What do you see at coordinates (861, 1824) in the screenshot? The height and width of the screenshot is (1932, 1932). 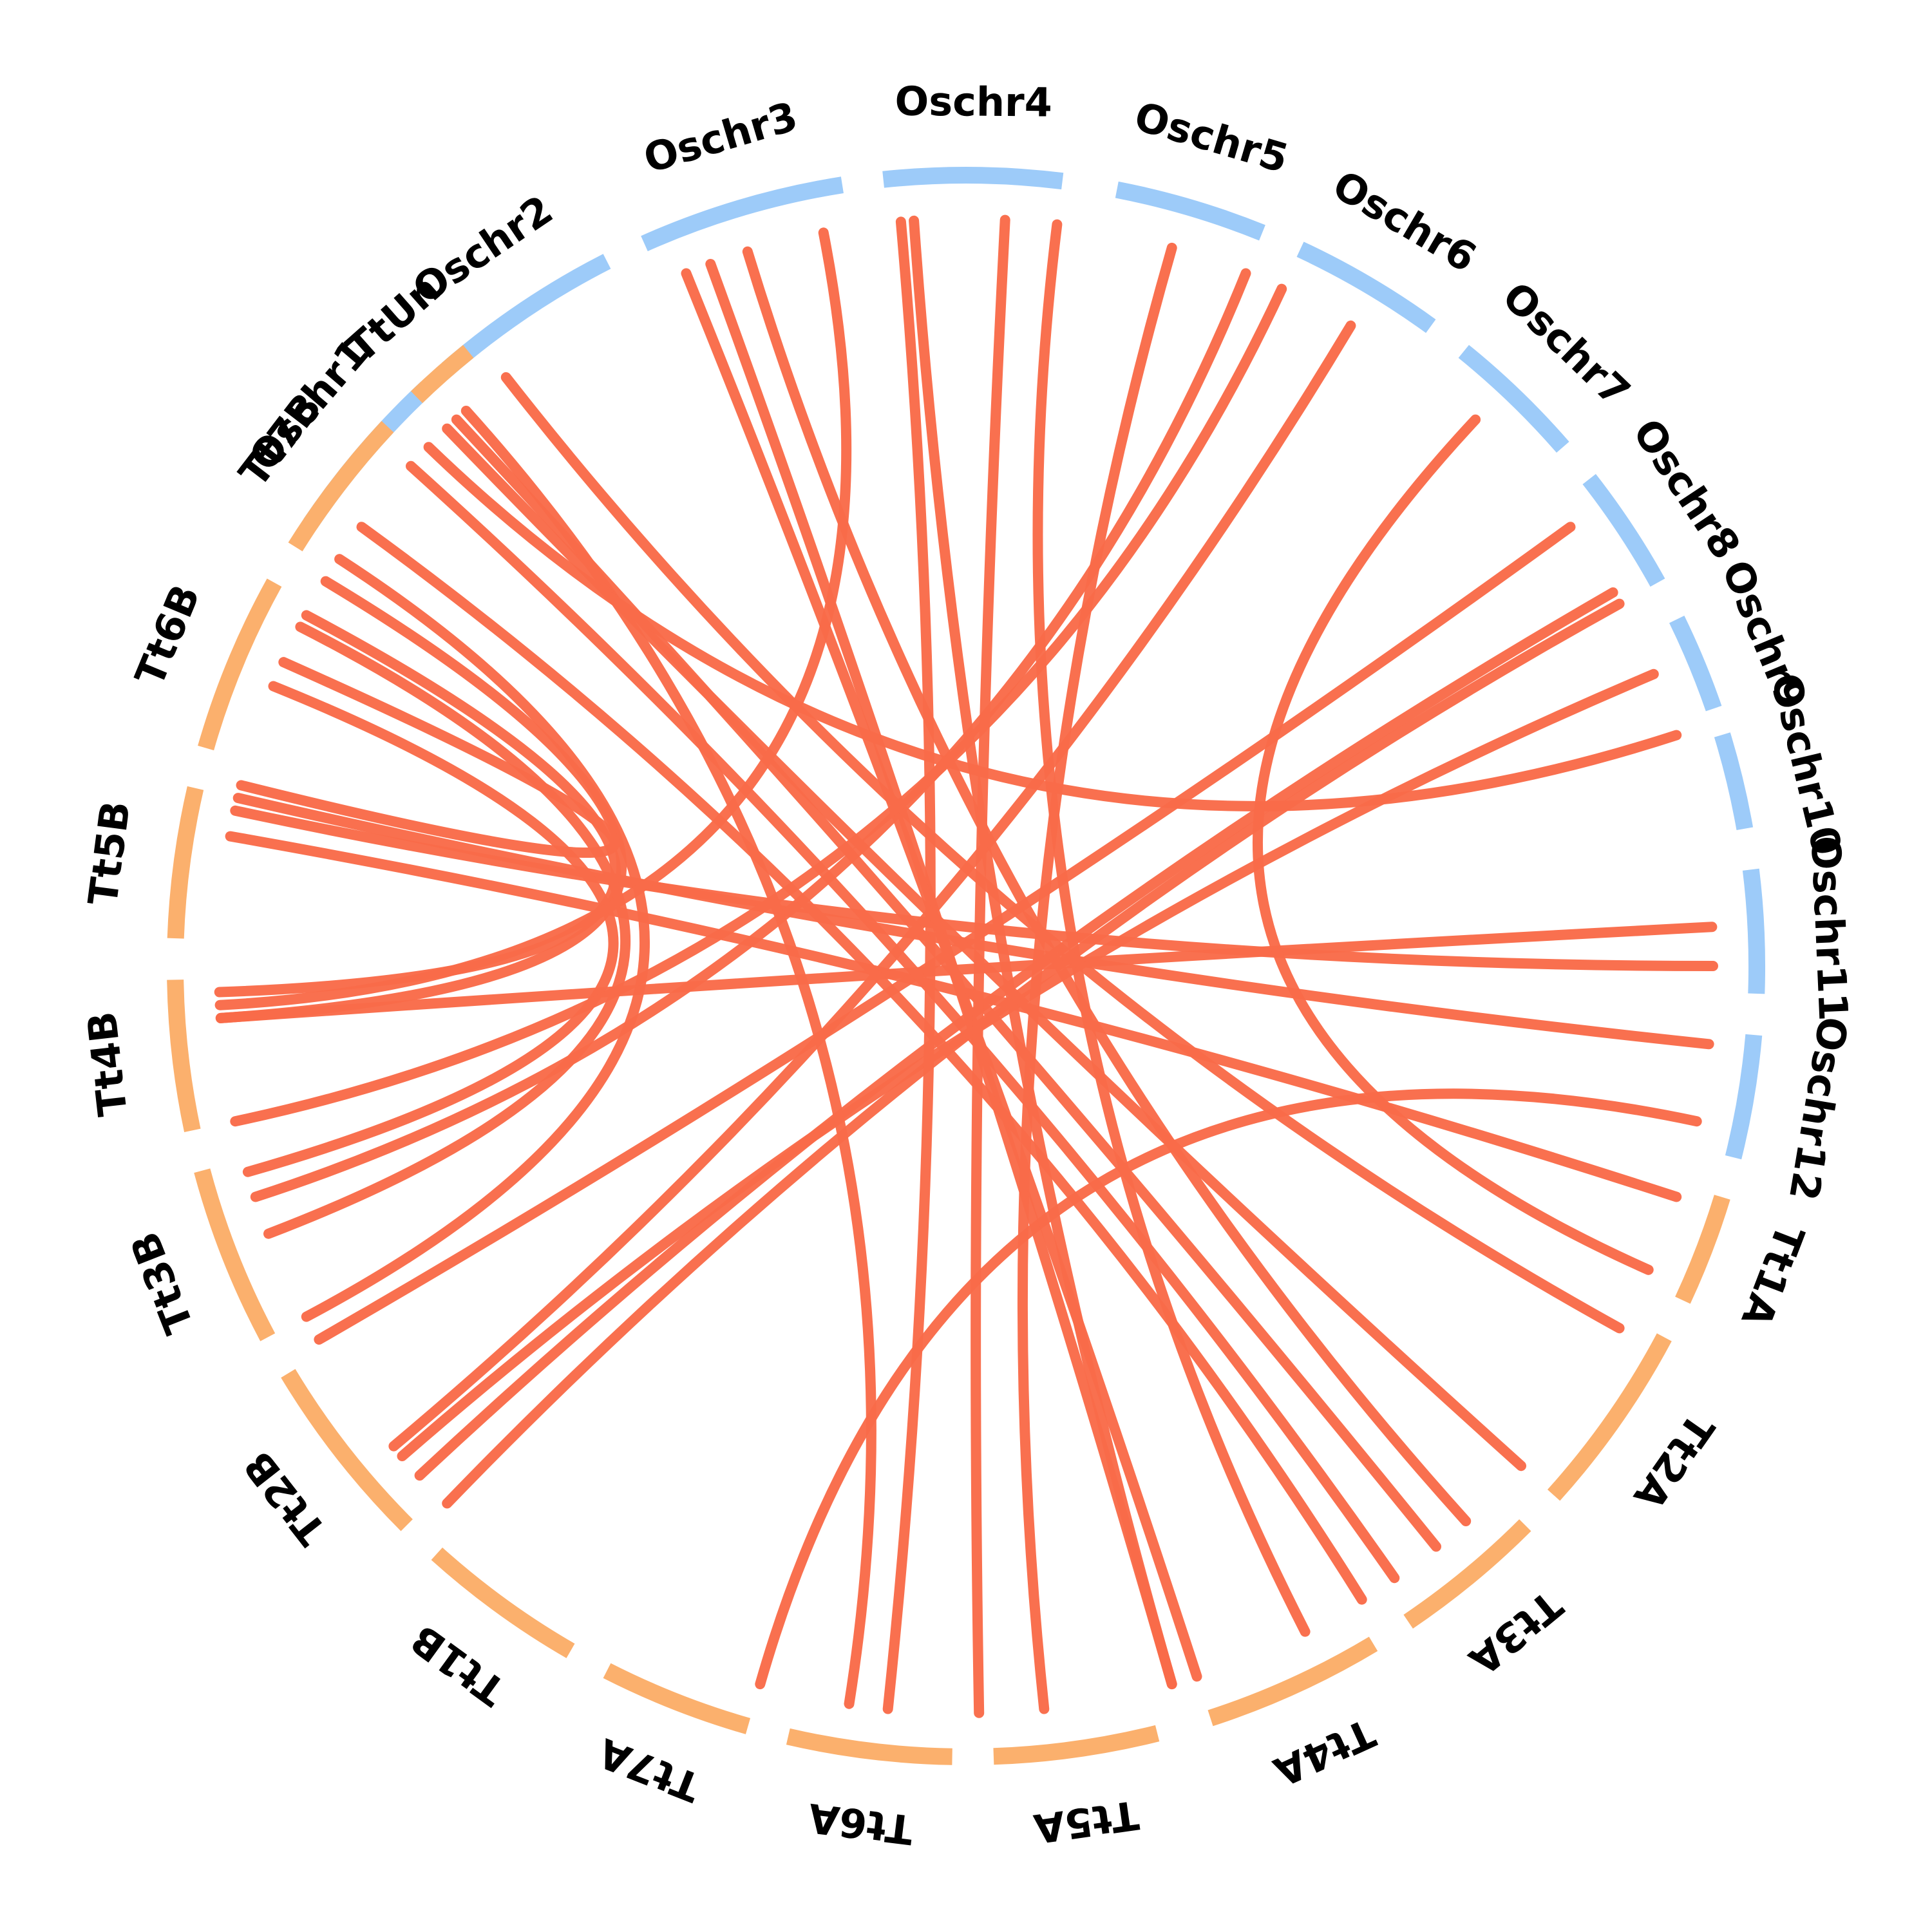 I see `chromosome-label-tt6a: Tt6A` at bounding box center [861, 1824].